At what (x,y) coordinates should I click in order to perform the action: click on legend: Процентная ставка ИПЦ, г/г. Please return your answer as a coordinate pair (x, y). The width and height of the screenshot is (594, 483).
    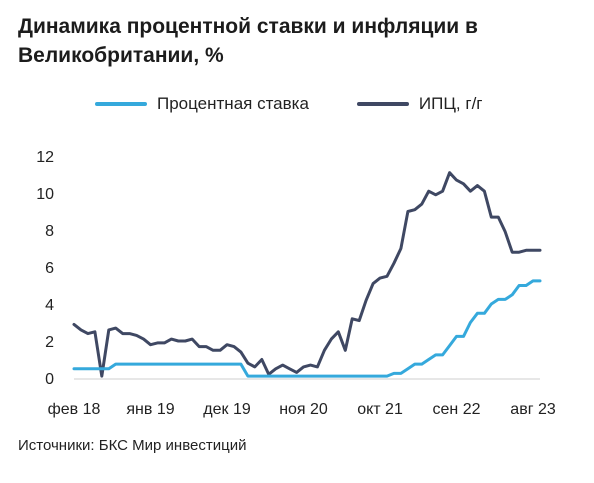
    Looking at the image, I should click on (313, 104).